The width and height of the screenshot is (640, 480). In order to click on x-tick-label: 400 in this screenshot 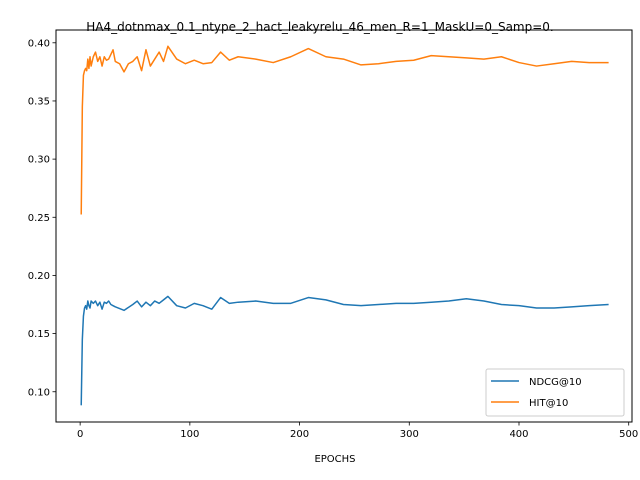, I will do `click(518, 434)`.